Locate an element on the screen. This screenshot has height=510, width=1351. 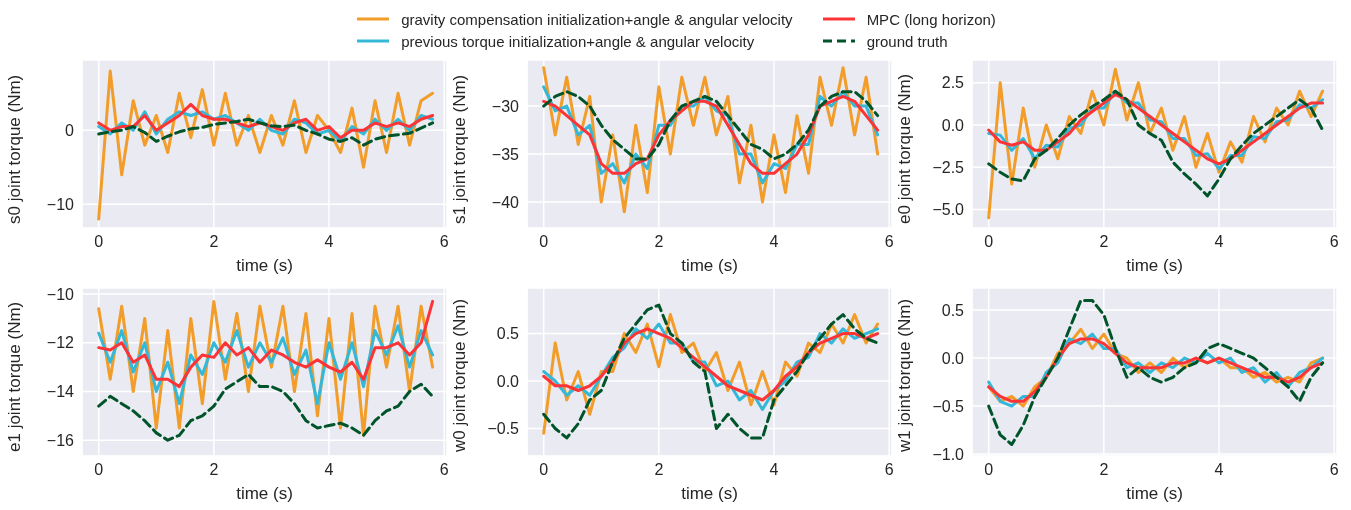
y-tick-label: −14 is located at coordinates (60, 392).